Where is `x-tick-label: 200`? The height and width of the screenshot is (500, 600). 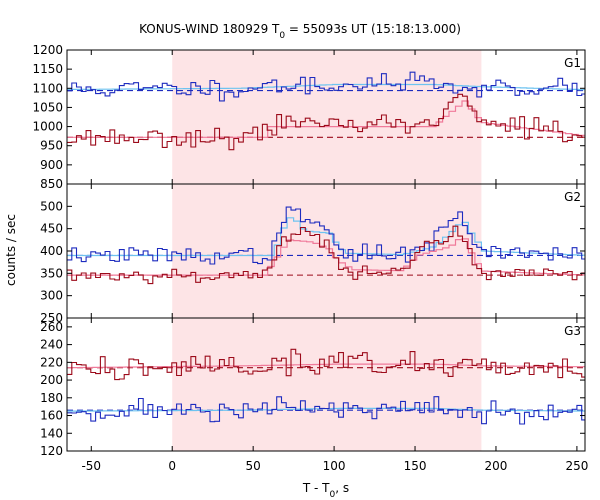
x-tick-label: 200 is located at coordinates (496, 466).